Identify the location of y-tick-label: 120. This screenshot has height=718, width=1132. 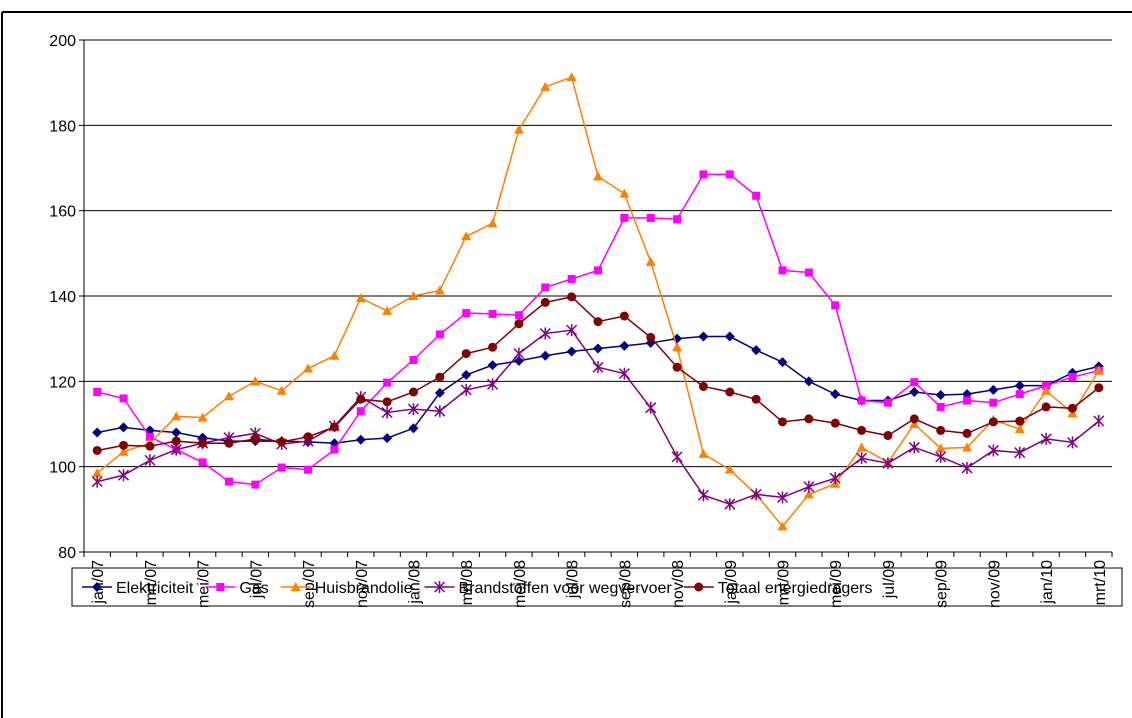
(62, 382).